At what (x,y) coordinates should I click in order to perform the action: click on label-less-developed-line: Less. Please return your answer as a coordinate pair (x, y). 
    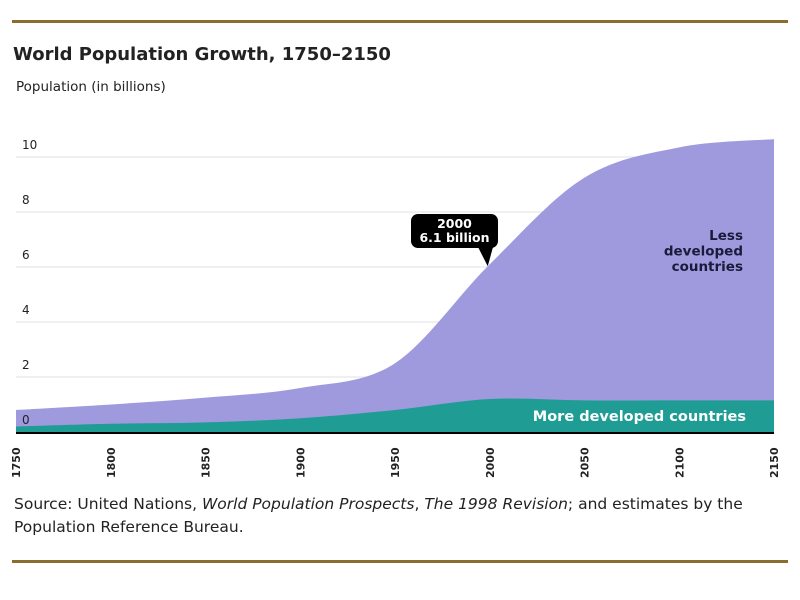
    Looking at the image, I should click on (726, 236).